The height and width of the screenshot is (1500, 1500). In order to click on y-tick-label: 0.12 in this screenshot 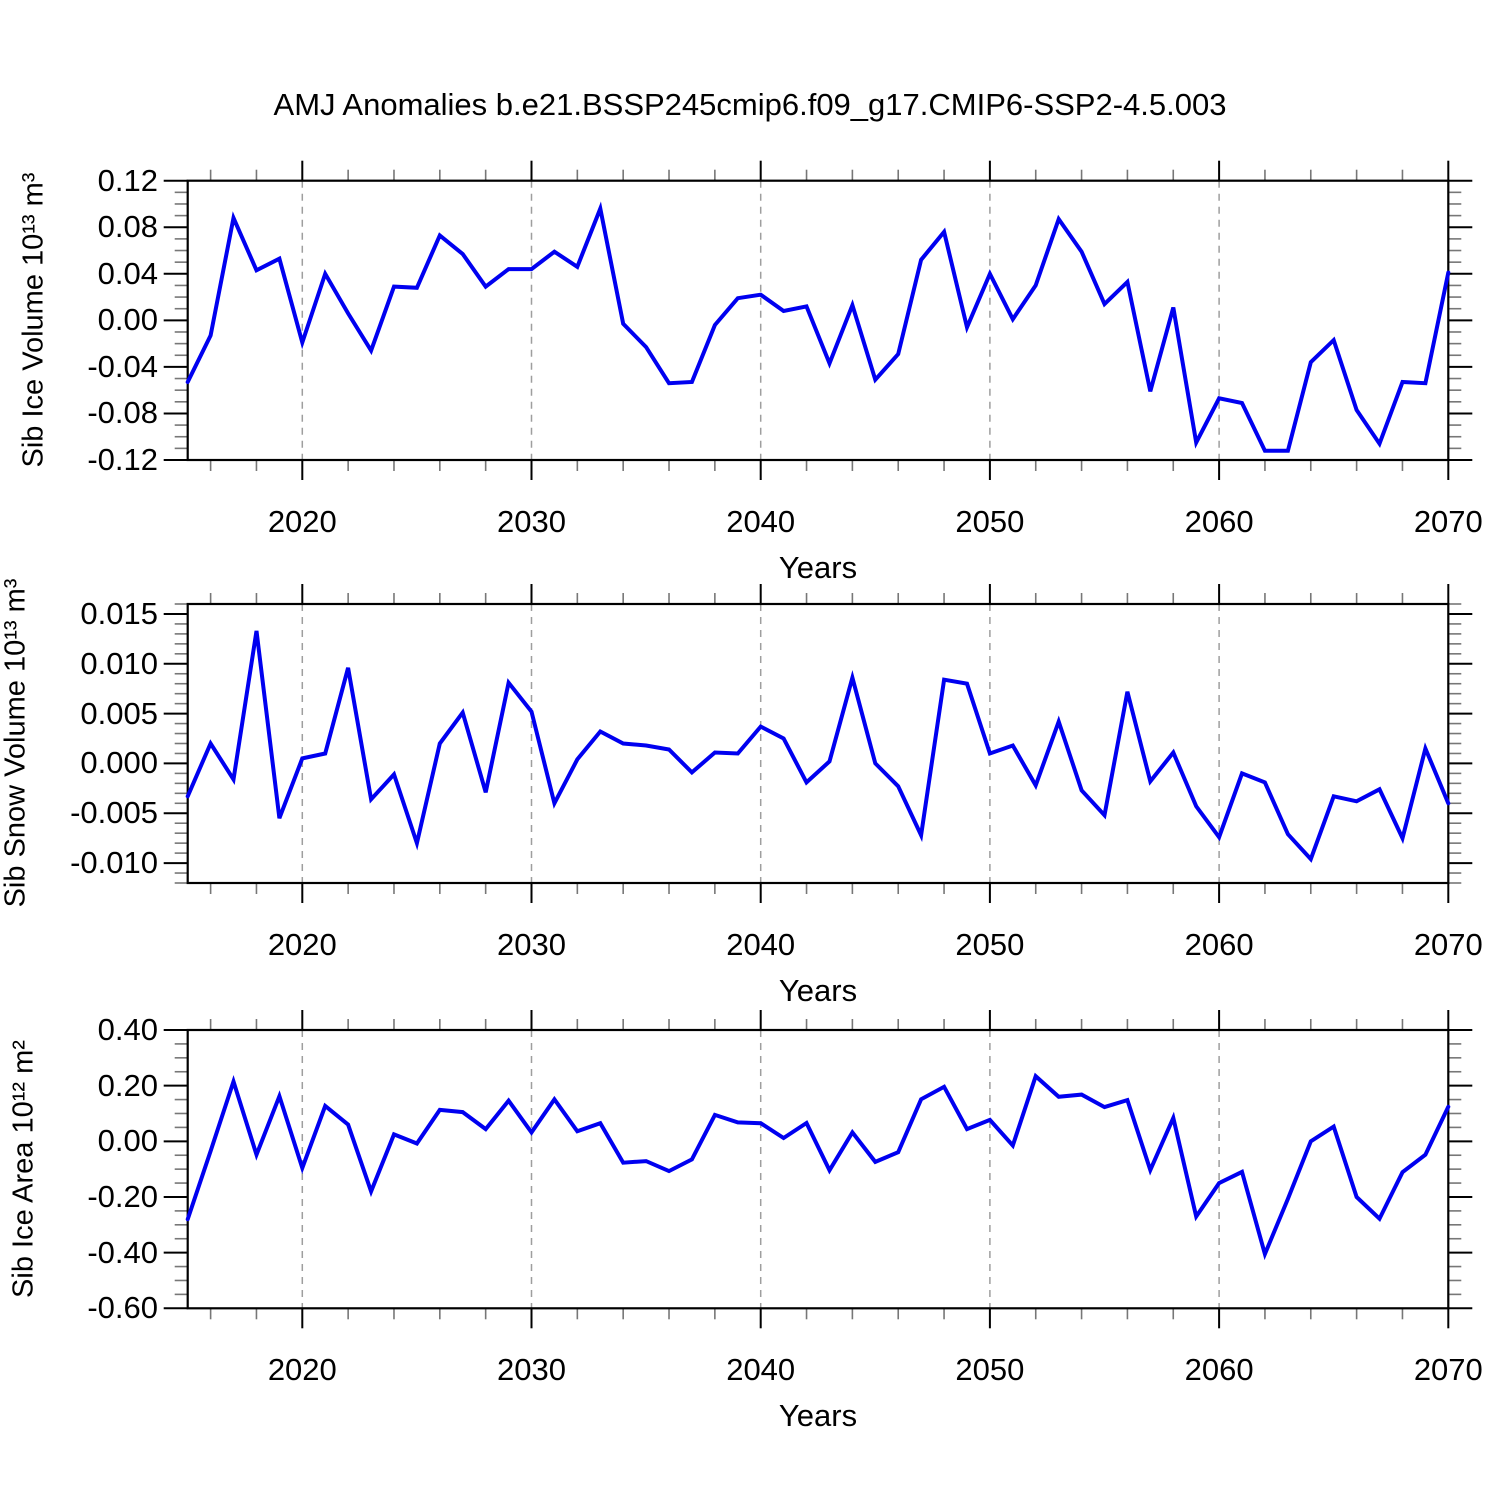, I will do `click(127, 180)`.